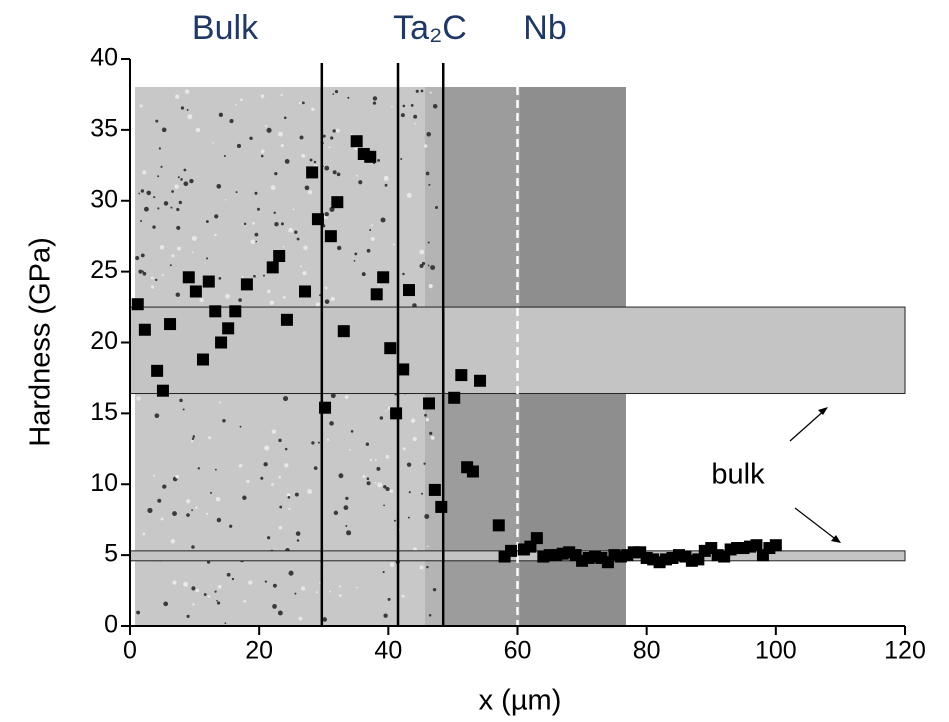  What do you see at coordinates (130, 651) in the screenshot?
I see `x-tick-label: 0` at bounding box center [130, 651].